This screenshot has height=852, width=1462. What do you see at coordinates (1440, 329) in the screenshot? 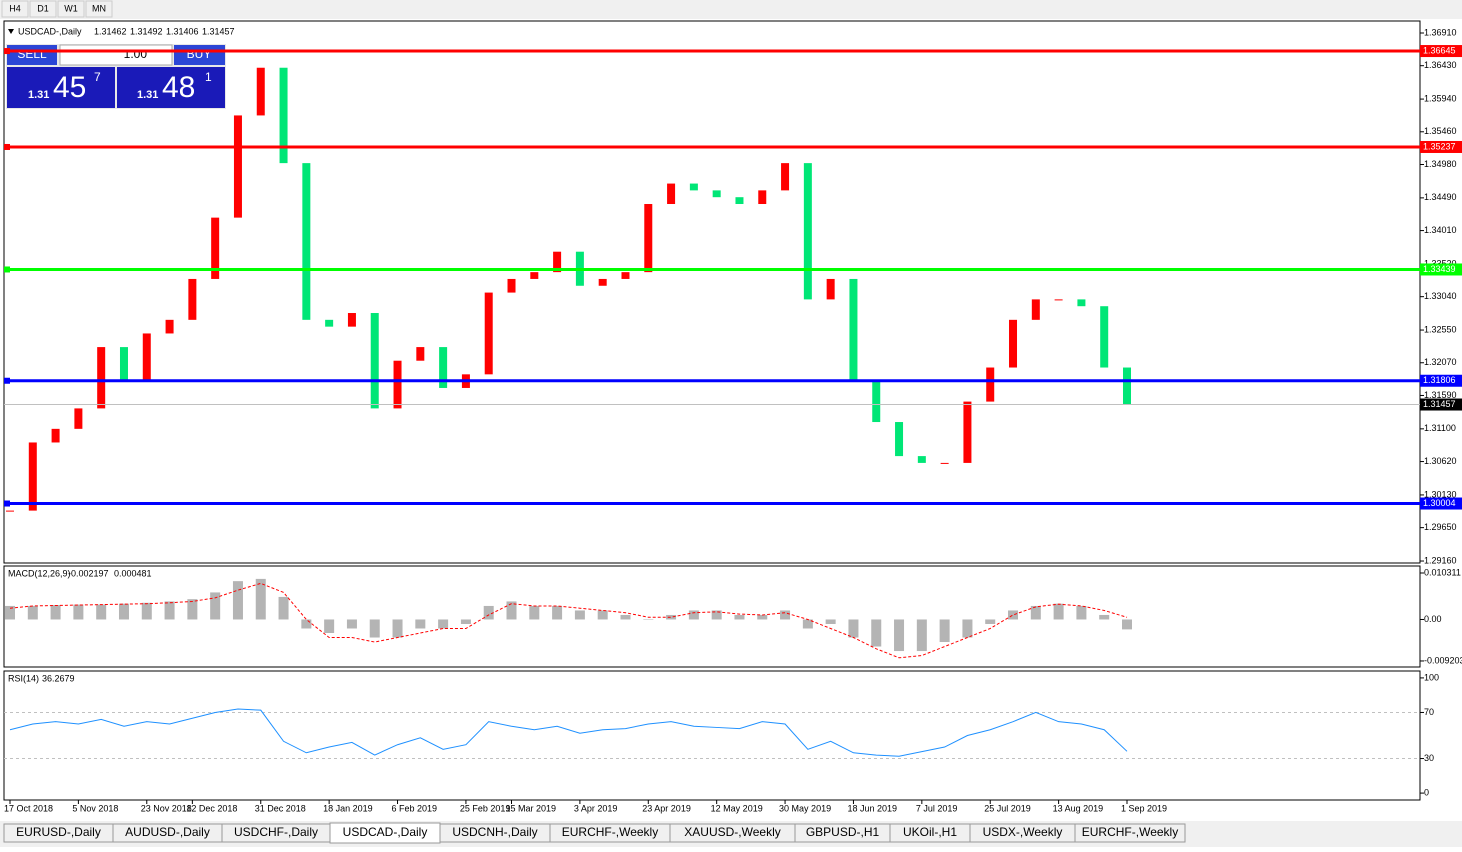
I see `y-tick-label: 1.32550` at bounding box center [1440, 329].